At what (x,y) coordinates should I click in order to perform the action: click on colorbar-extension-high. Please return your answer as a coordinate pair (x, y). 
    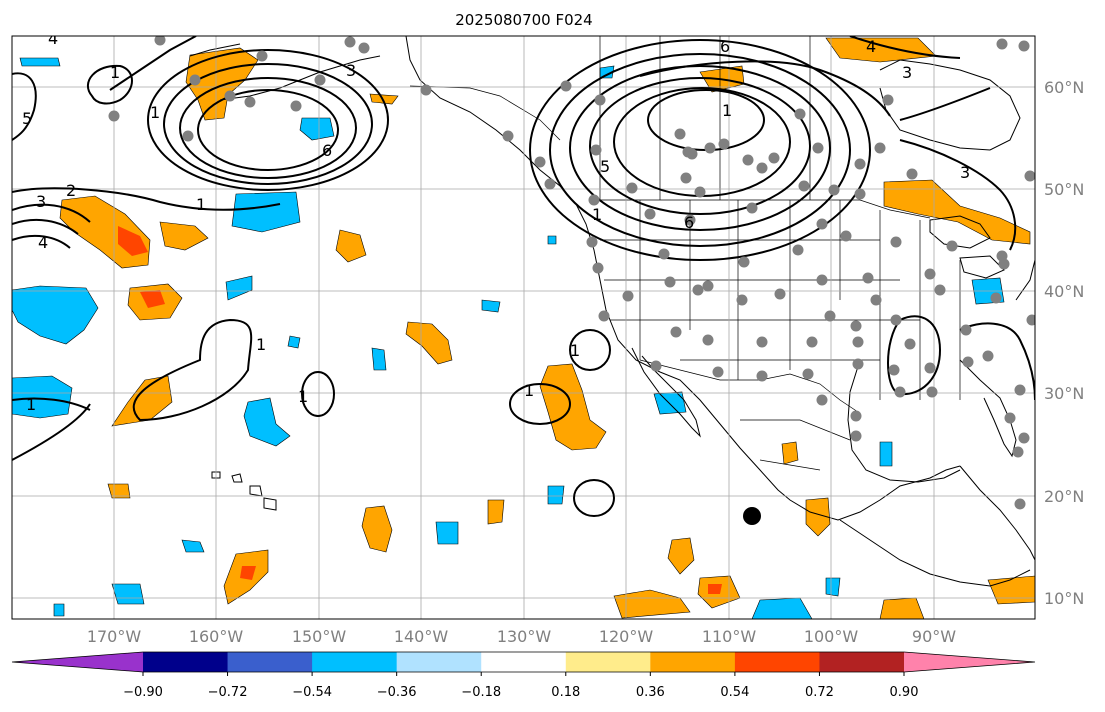
    Looking at the image, I should click on (969, 662).